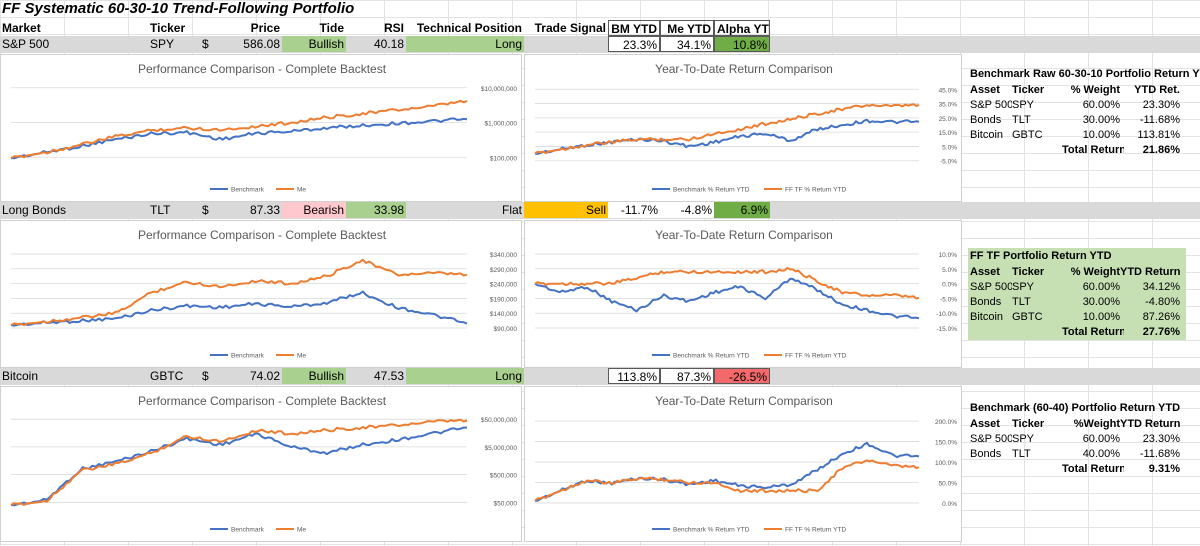 This screenshot has width=1200, height=546. What do you see at coordinates (1075, 408) in the screenshot?
I see `summary-title: Benchmark (60-40) Portfolio Return YTD` at bounding box center [1075, 408].